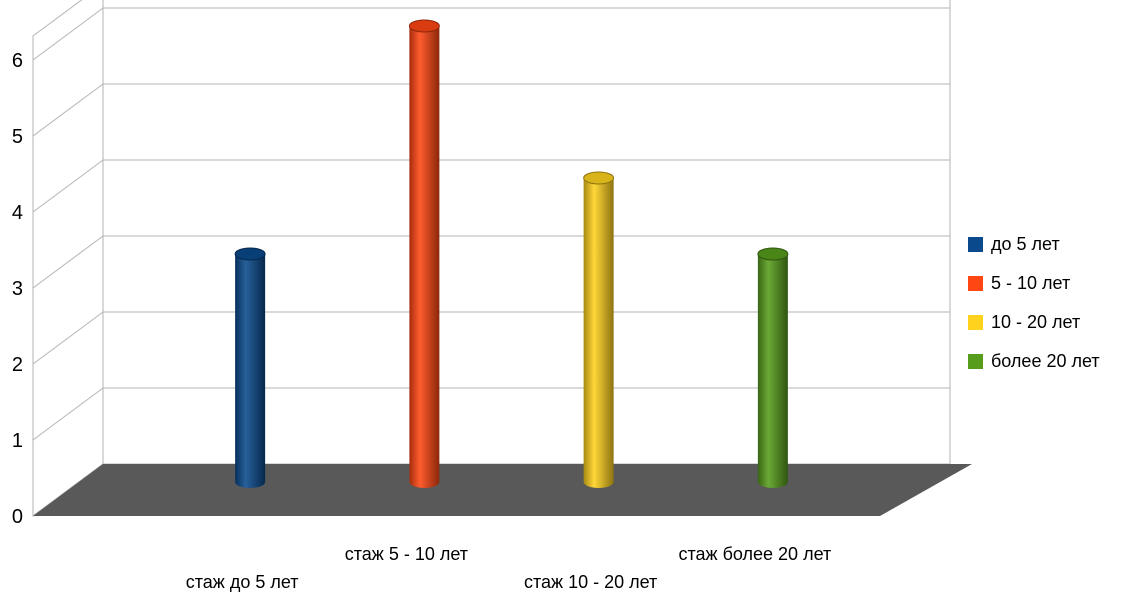 The image size is (1134, 592). I want to click on x-category-label: стаж до 5 лет, so click(242, 582).